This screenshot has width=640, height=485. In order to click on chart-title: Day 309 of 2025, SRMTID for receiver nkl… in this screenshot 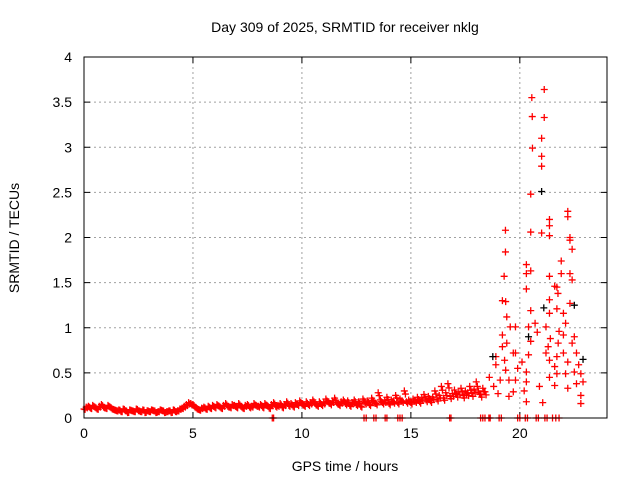, I will do `click(345, 27)`.